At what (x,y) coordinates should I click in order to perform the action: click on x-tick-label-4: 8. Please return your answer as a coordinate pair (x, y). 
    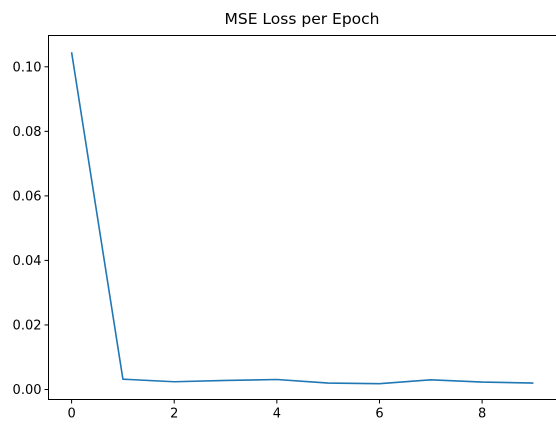
    Looking at the image, I should click on (482, 414).